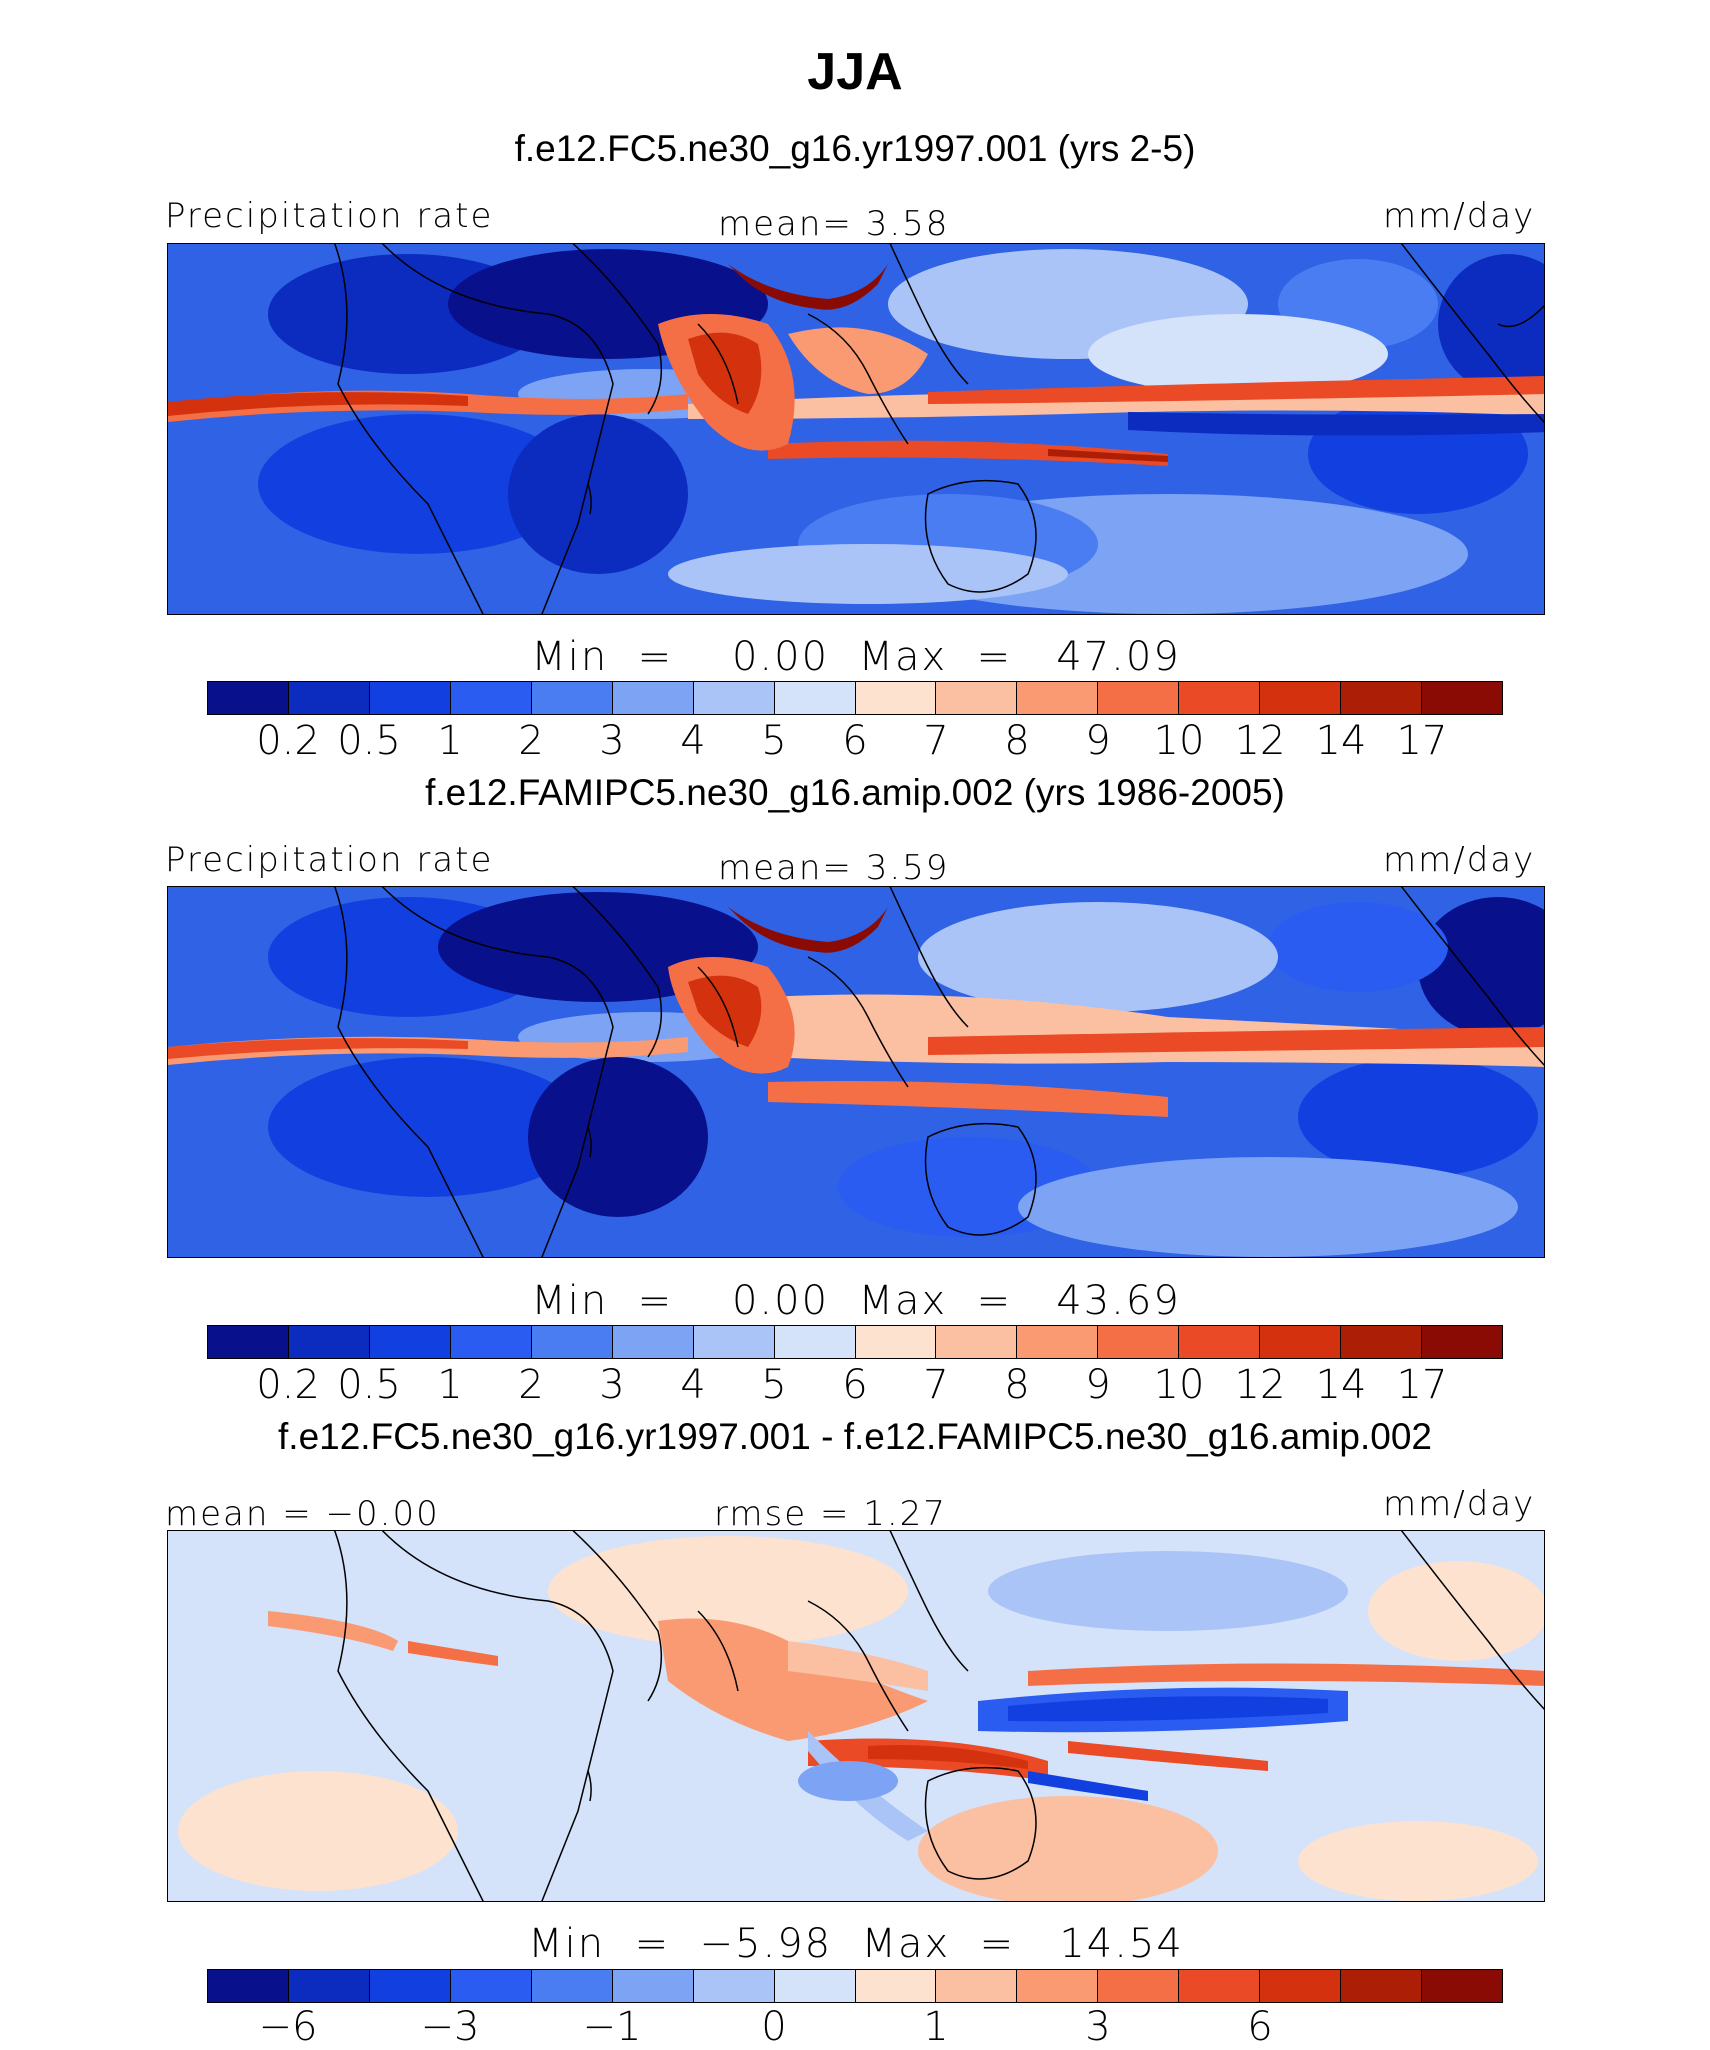 This screenshot has height=2050, width=1710. What do you see at coordinates (855, 148) in the screenshot?
I see `panel-1-subtitle: f.e12.FC5.ne30_g16.yr1997.001 (yrs 2-5)` at bounding box center [855, 148].